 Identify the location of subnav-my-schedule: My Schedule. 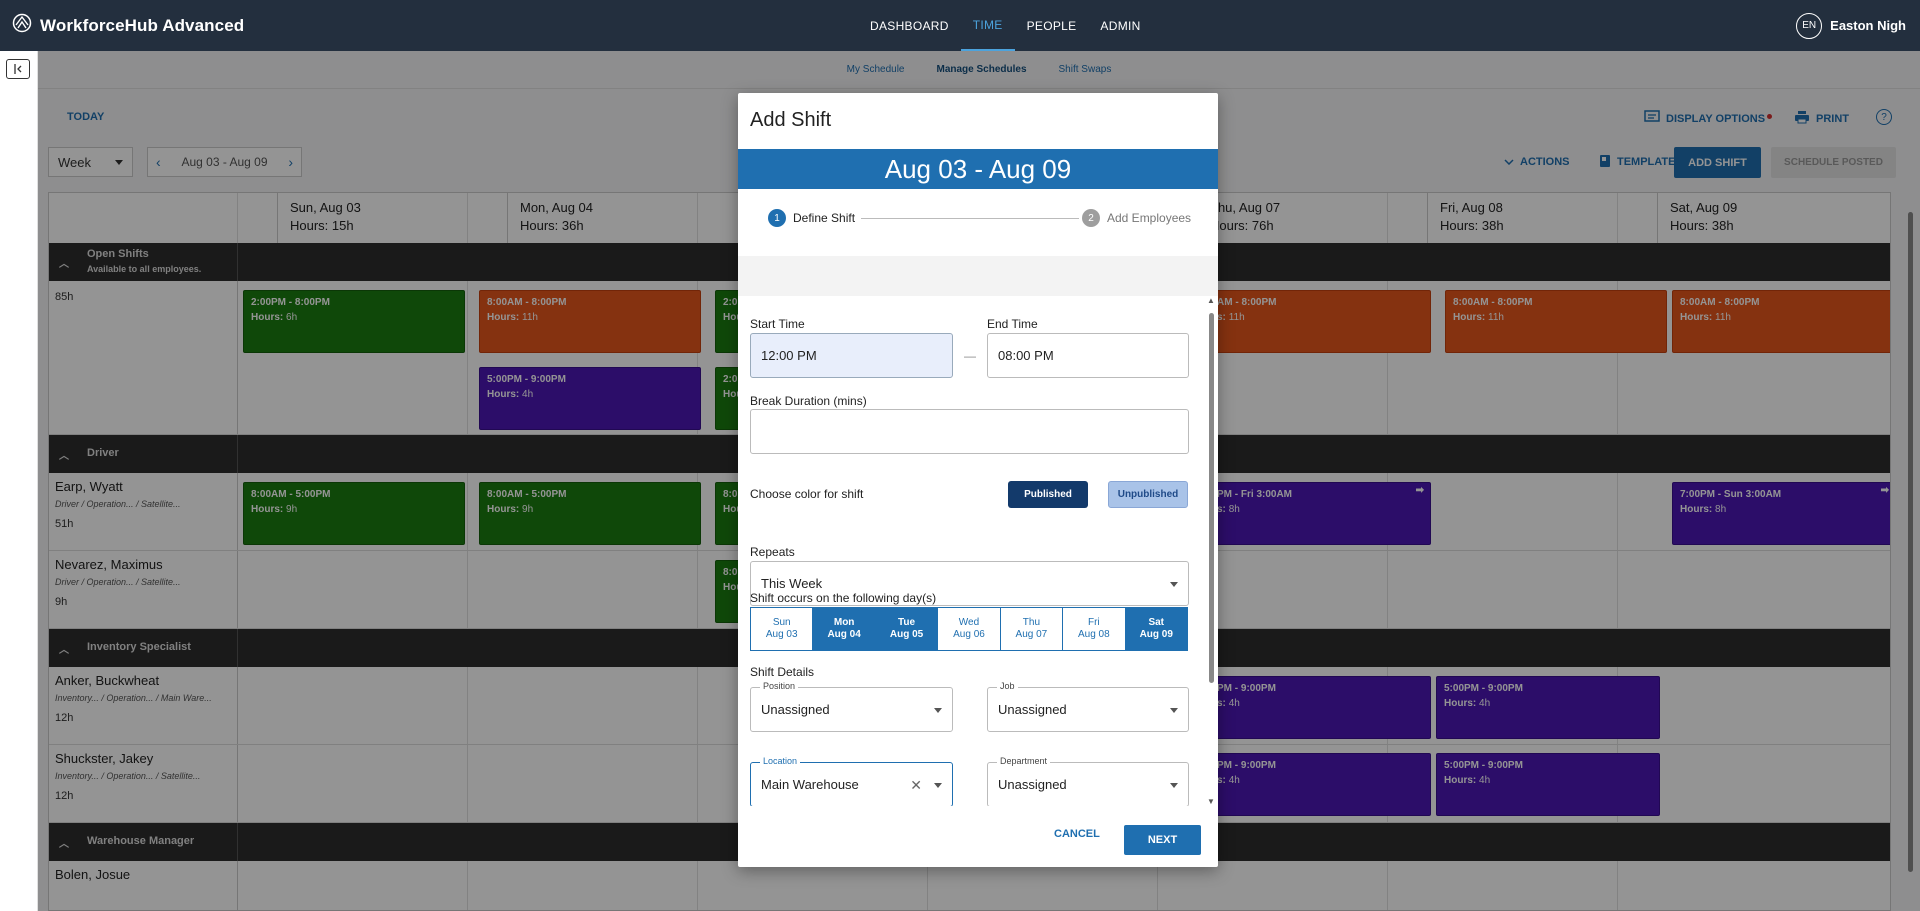
(875, 69).